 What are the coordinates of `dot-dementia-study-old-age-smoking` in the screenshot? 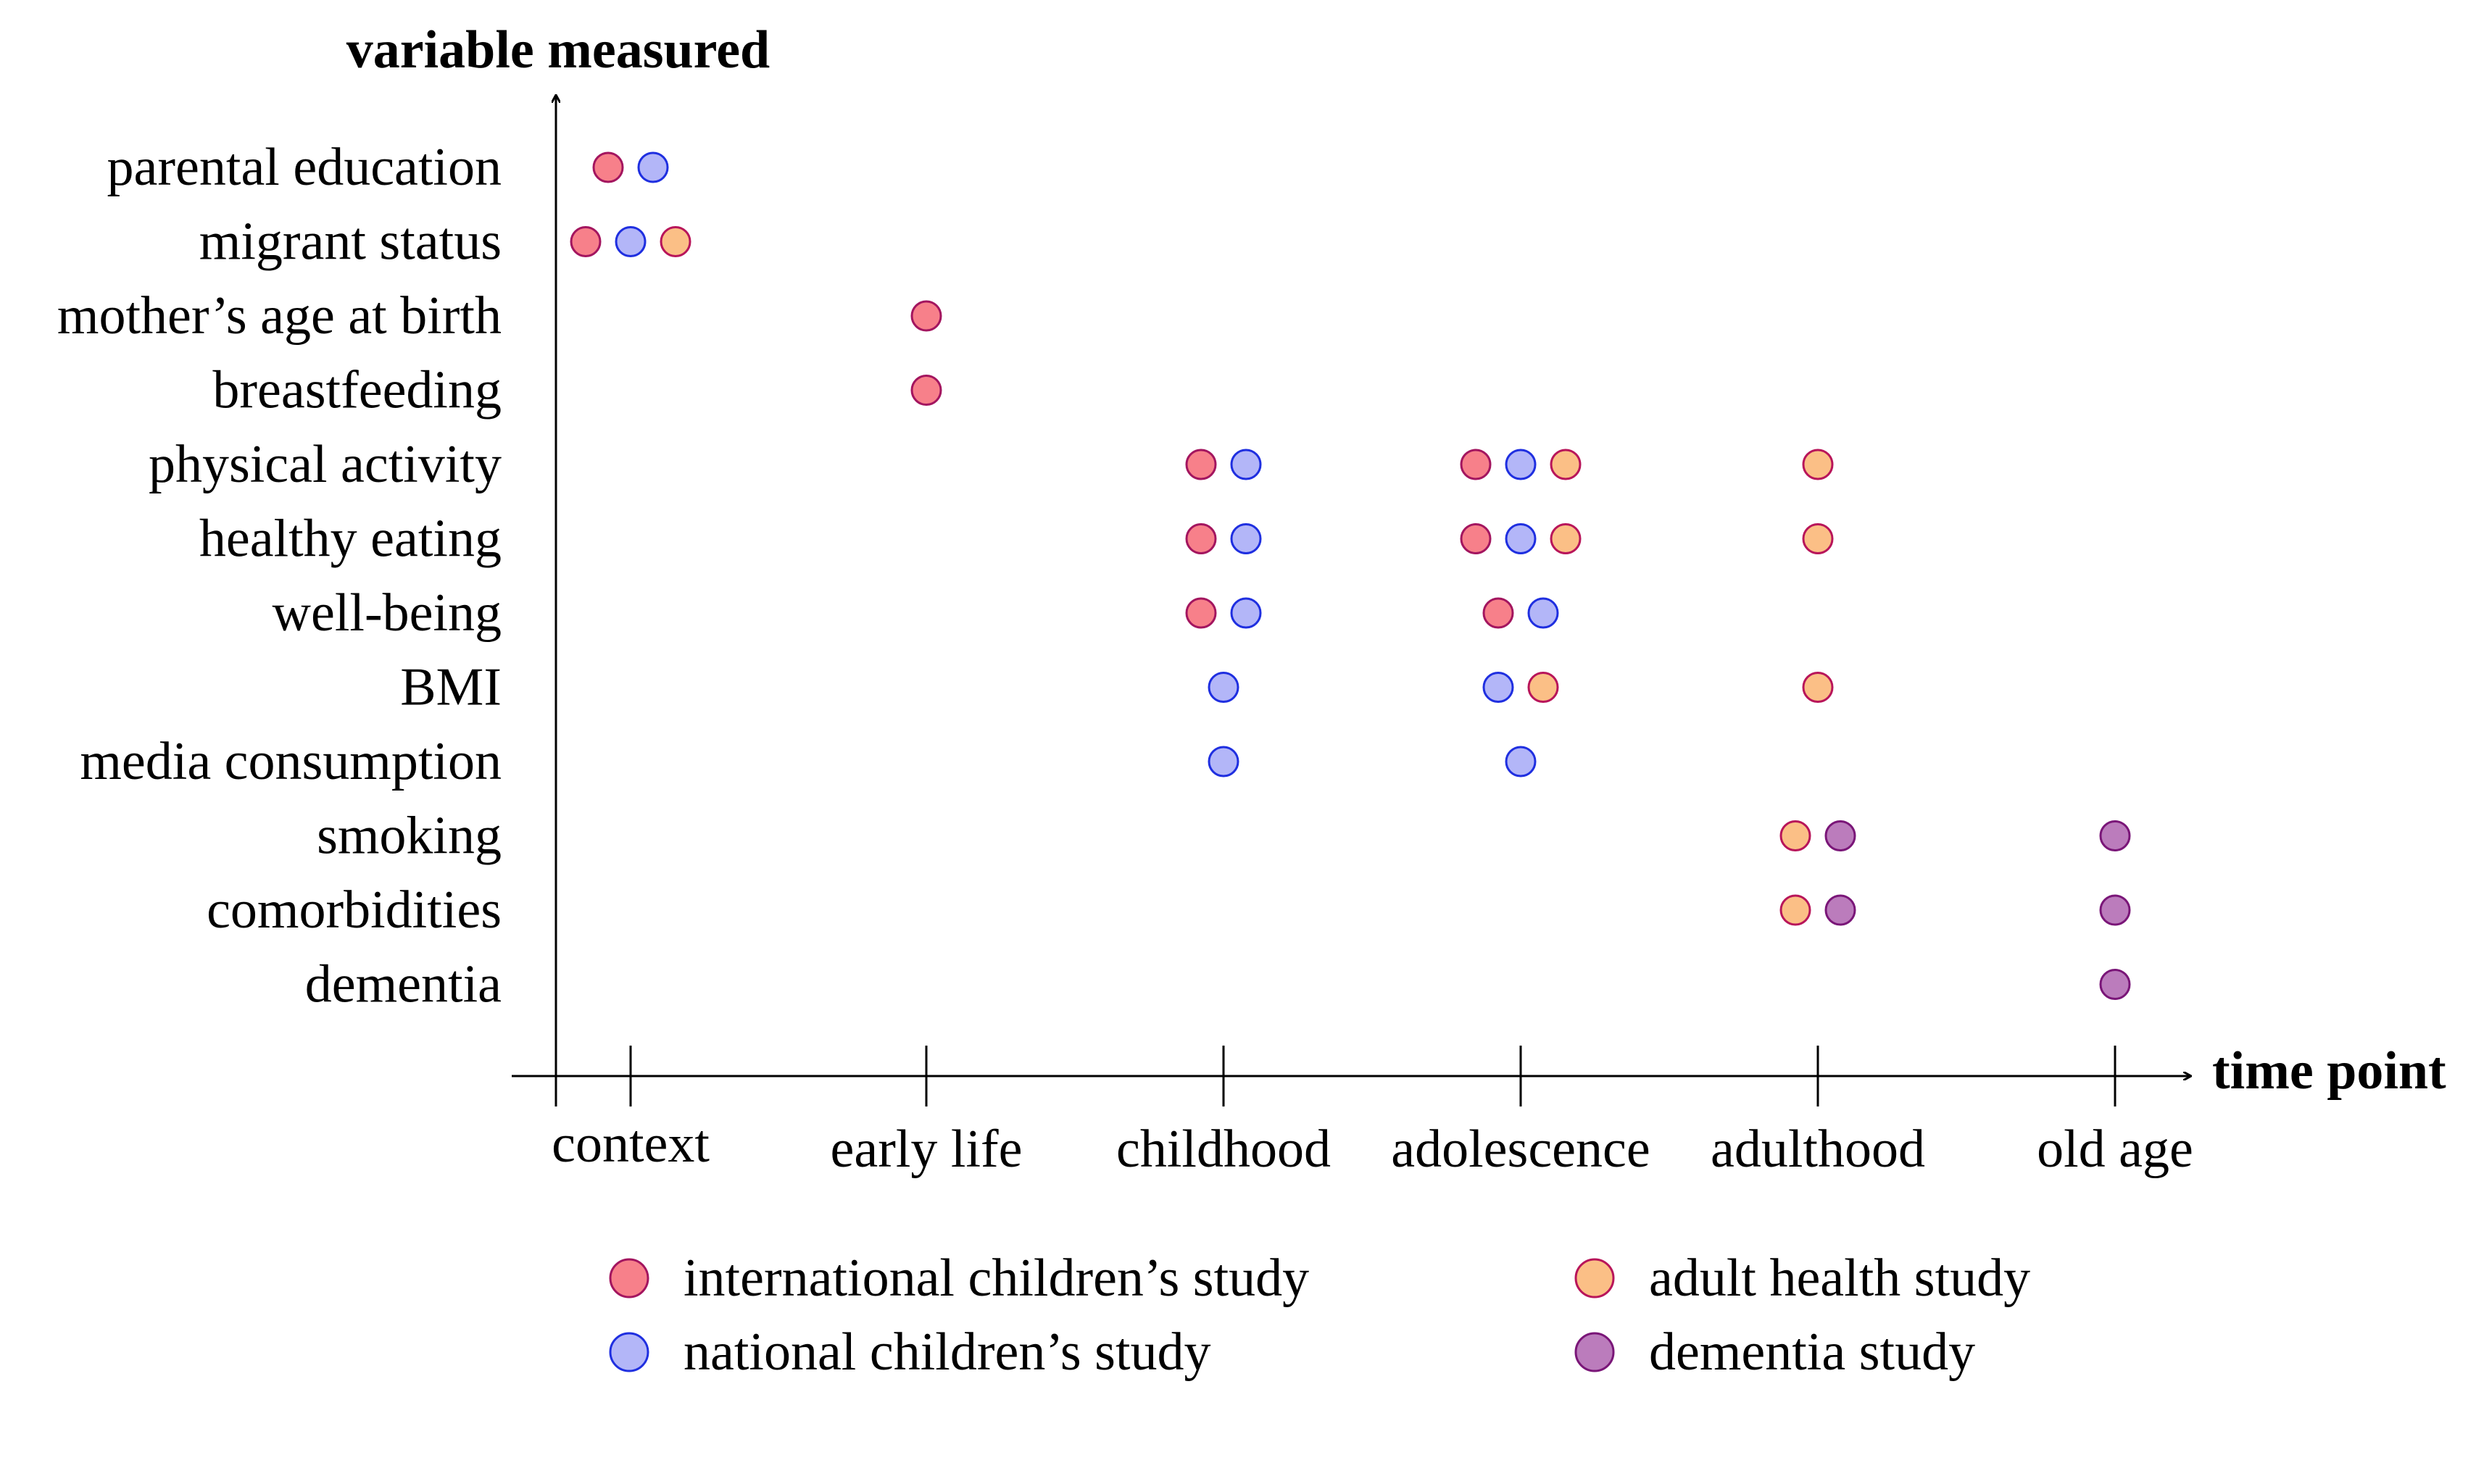 It's located at (2115, 835).